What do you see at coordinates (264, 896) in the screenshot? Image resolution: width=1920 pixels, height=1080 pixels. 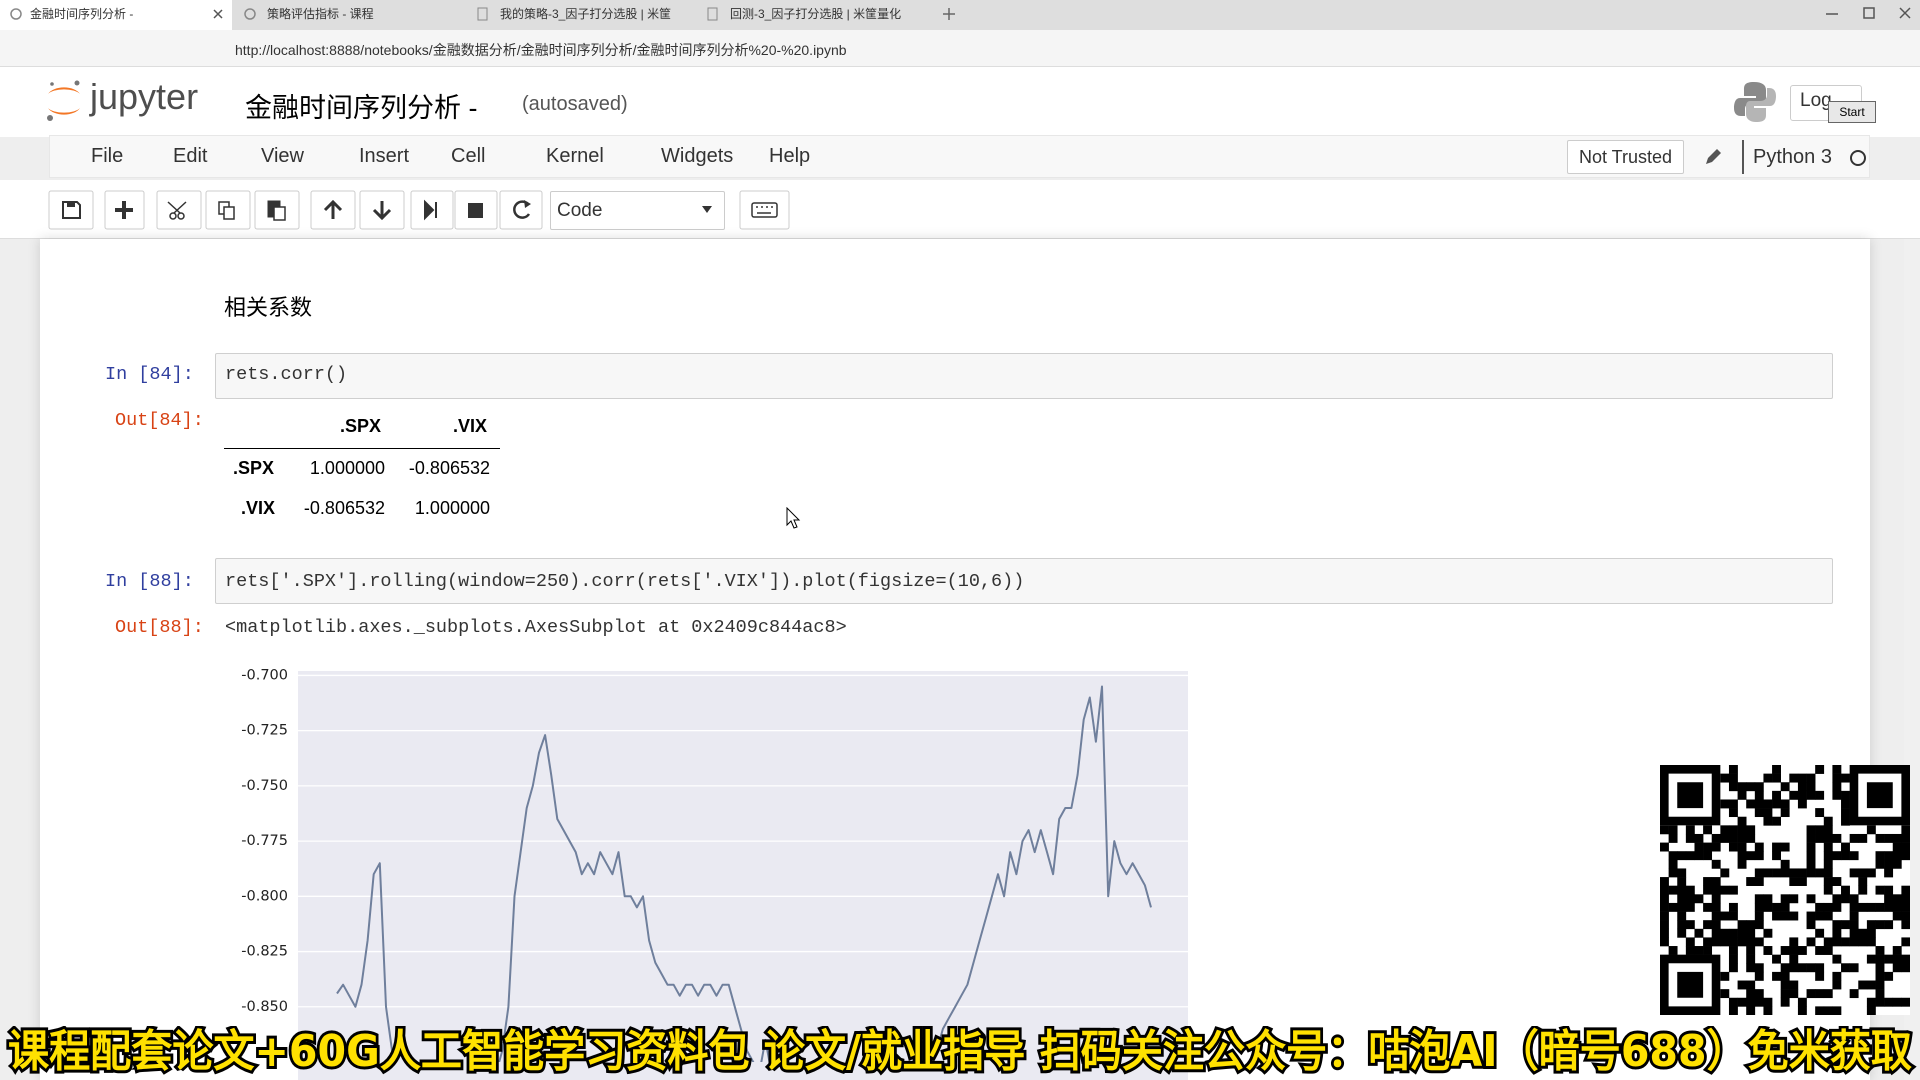 I see `y-tick-label: -0.800` at bounding box center [264, 896].